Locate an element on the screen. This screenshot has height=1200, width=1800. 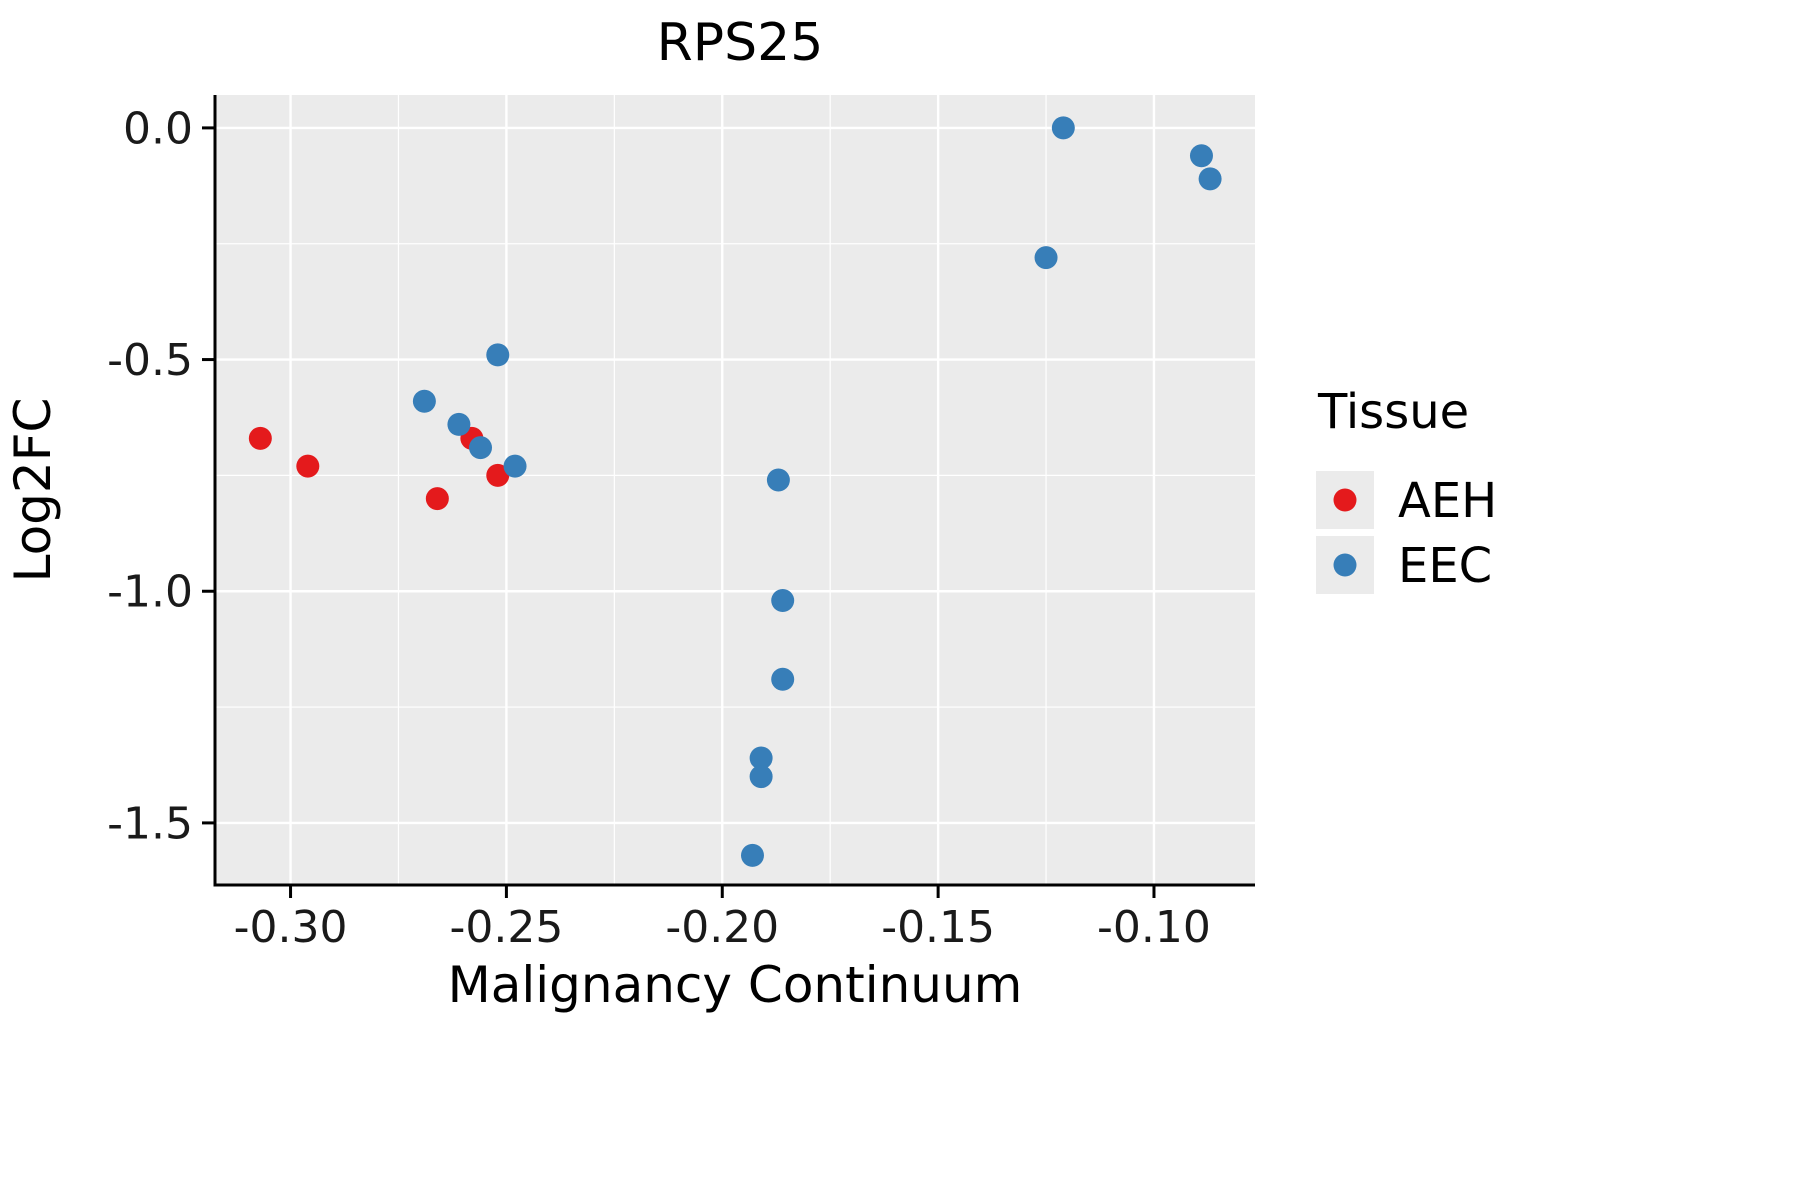
legend: Tissue AEH EEC is located at coordinates (1406, 489).